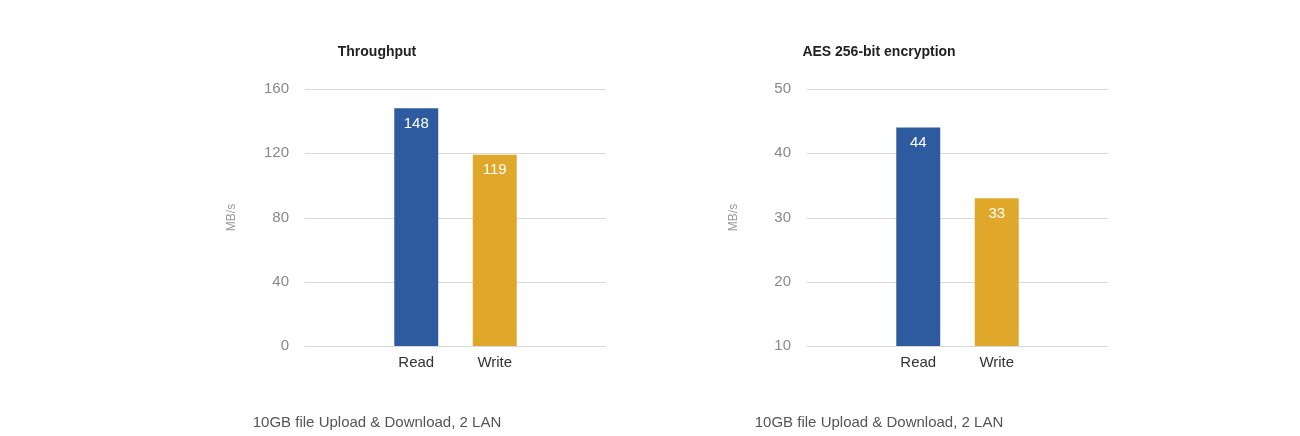  I want to click on data-label: 44, so click(918, 142).